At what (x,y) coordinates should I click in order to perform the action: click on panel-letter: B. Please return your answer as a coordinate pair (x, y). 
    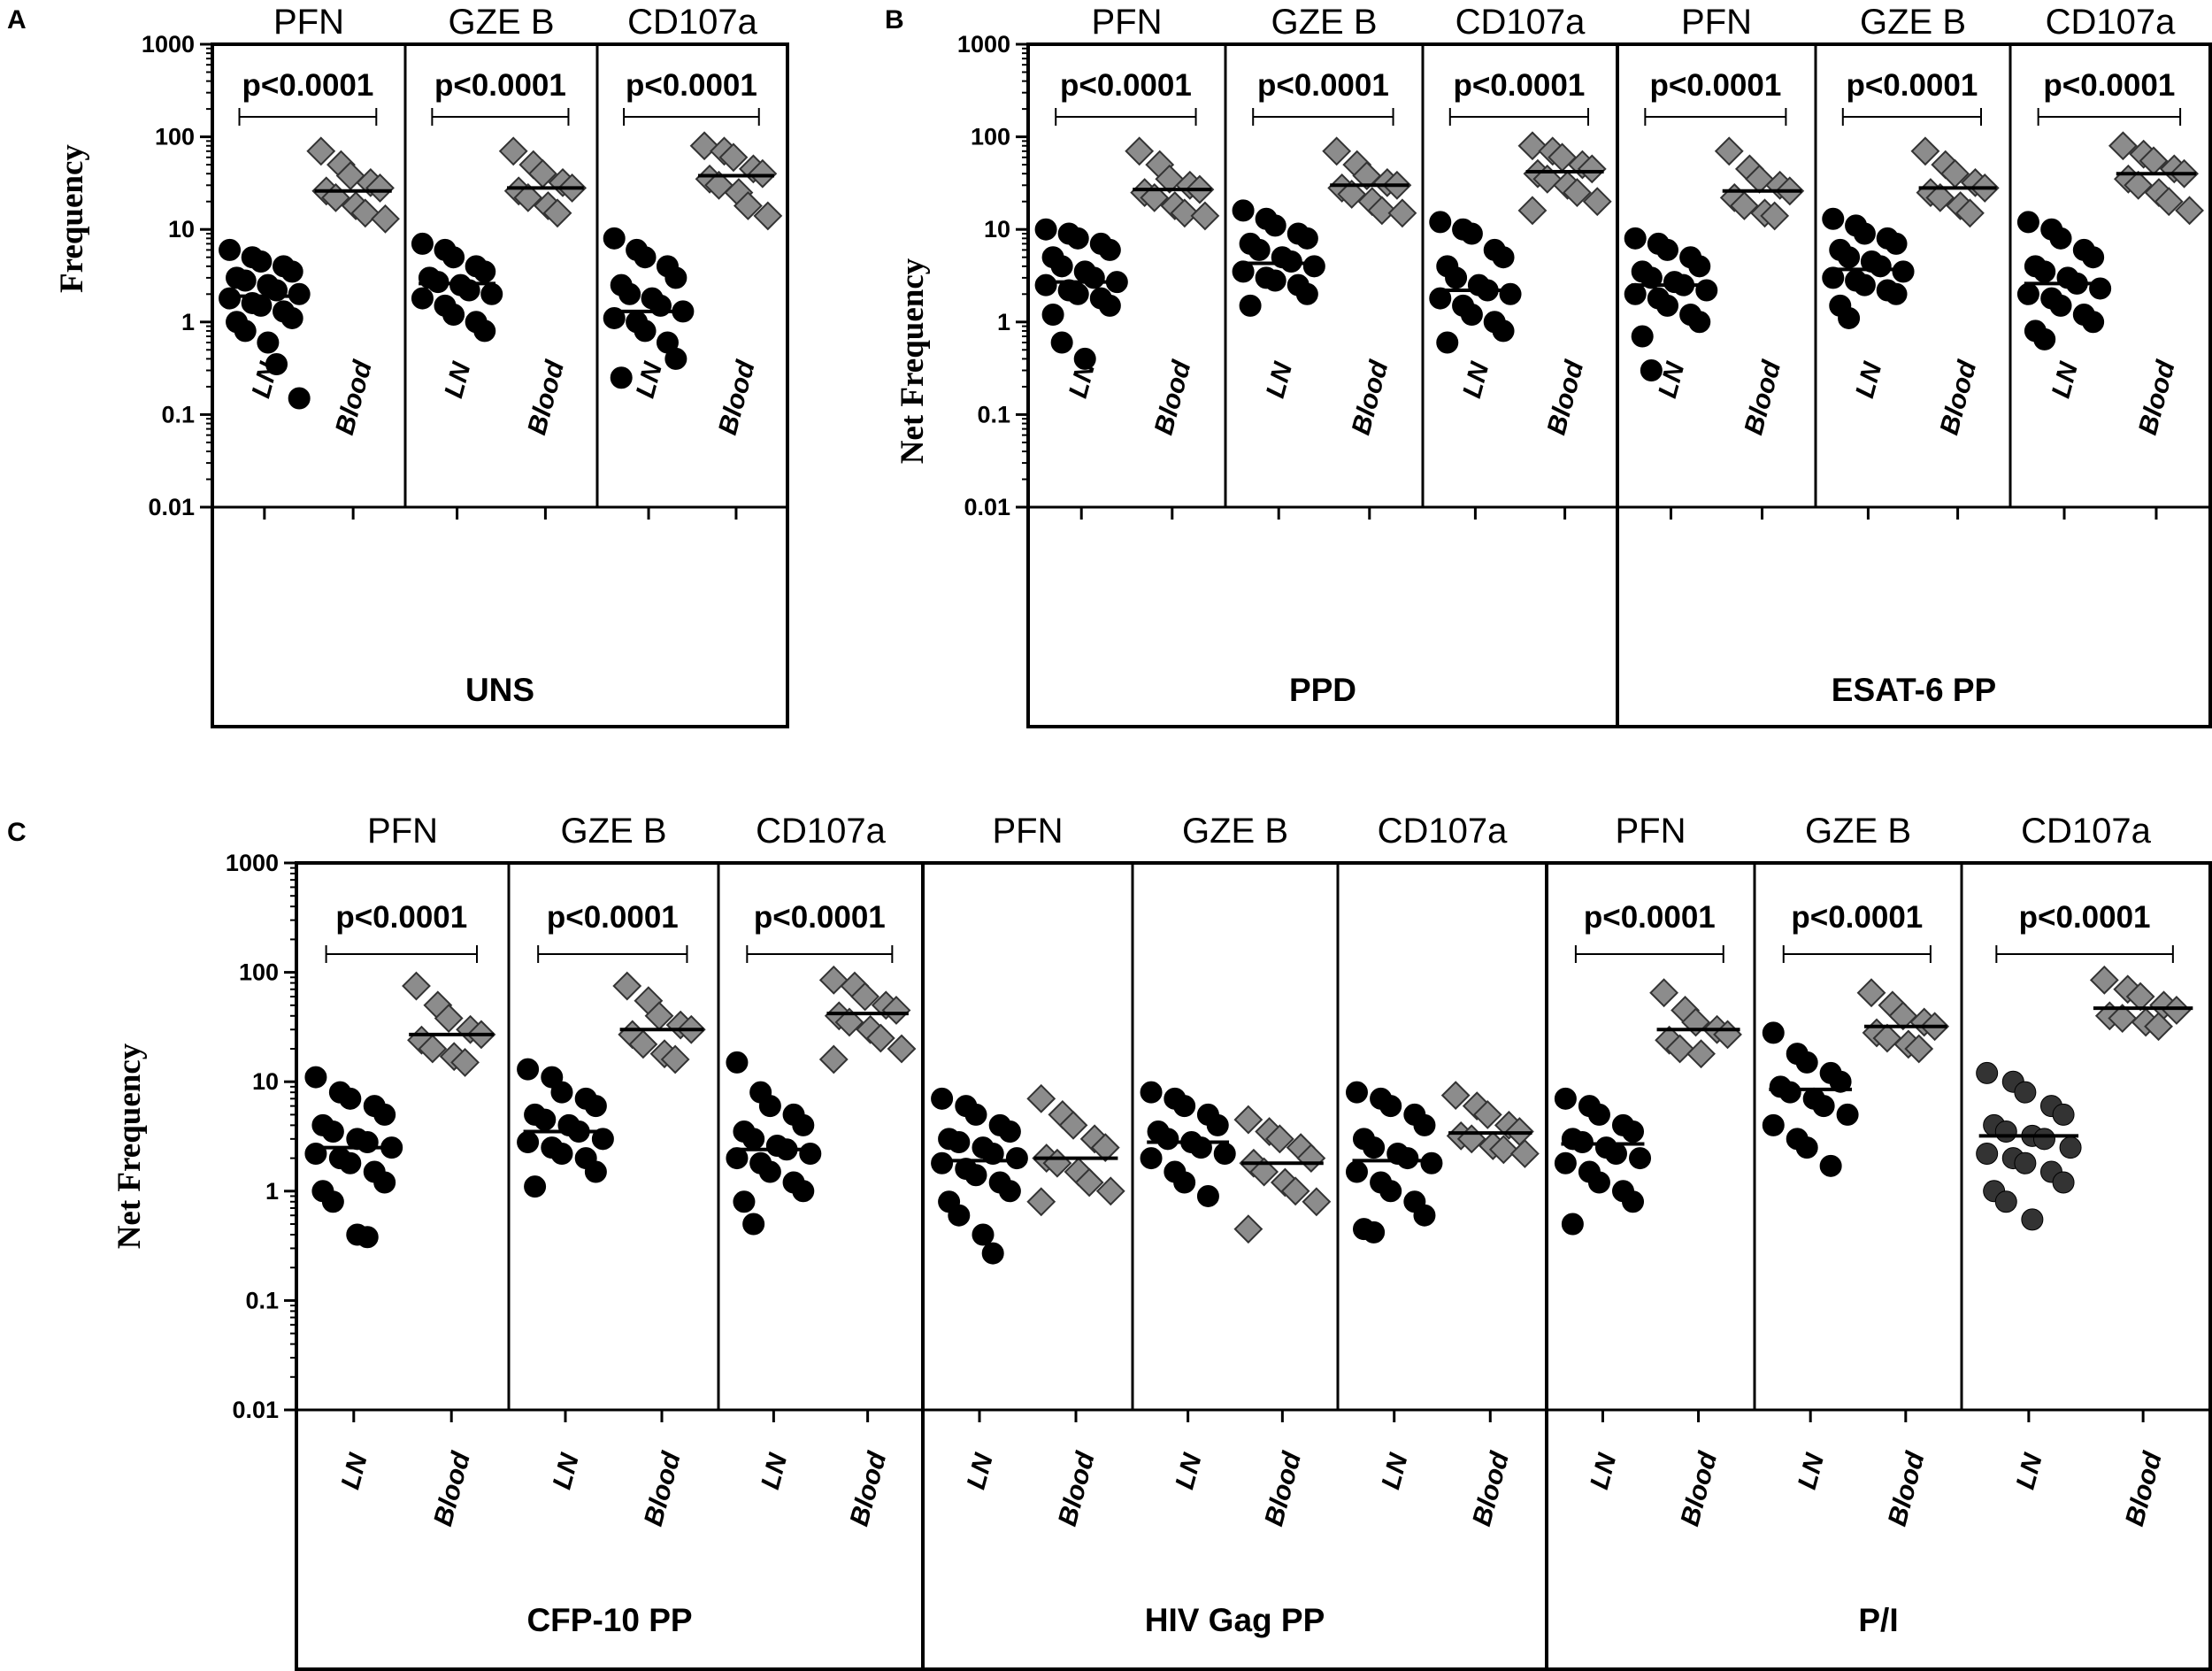
    Looking at the image, I should click on (895, 20).